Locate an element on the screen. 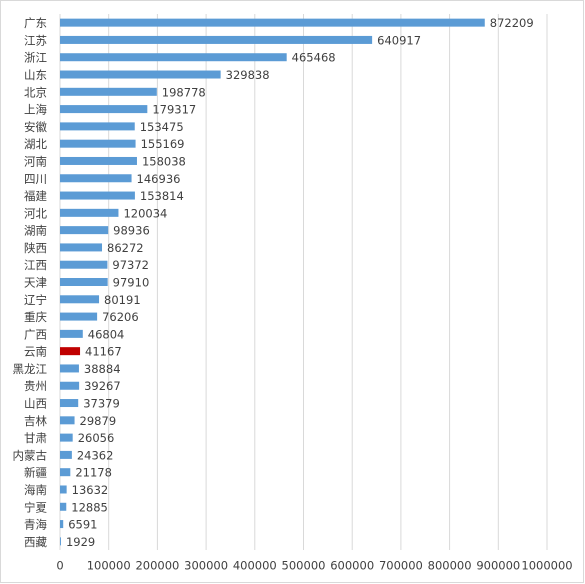 The height and width of the screenshot is (584, 585). value-label: 41167 is located at coordinates (103, 352).